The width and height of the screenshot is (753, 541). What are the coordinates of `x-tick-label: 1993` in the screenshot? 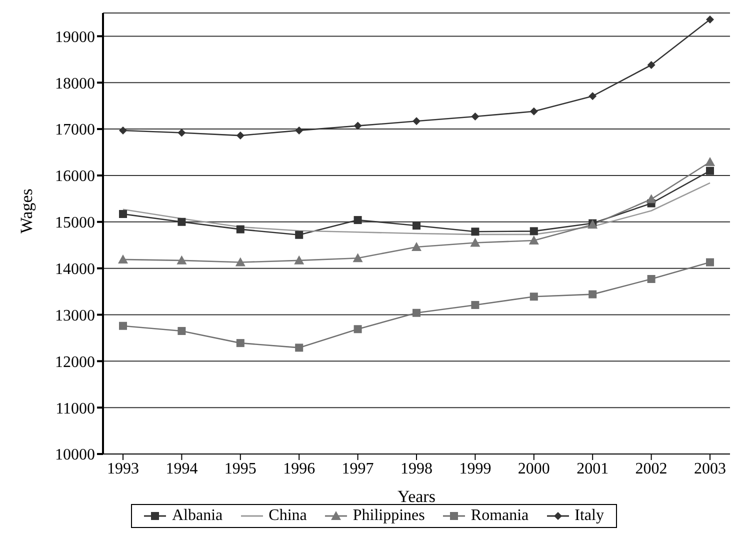 It's located at (123, 469).